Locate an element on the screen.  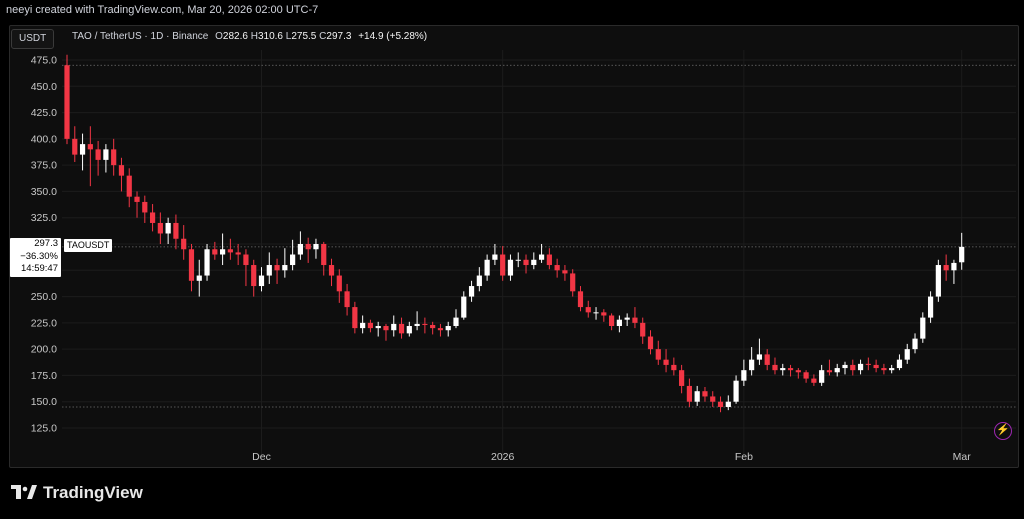
legend-open: 282.6 is located at coordinates (235, 36).